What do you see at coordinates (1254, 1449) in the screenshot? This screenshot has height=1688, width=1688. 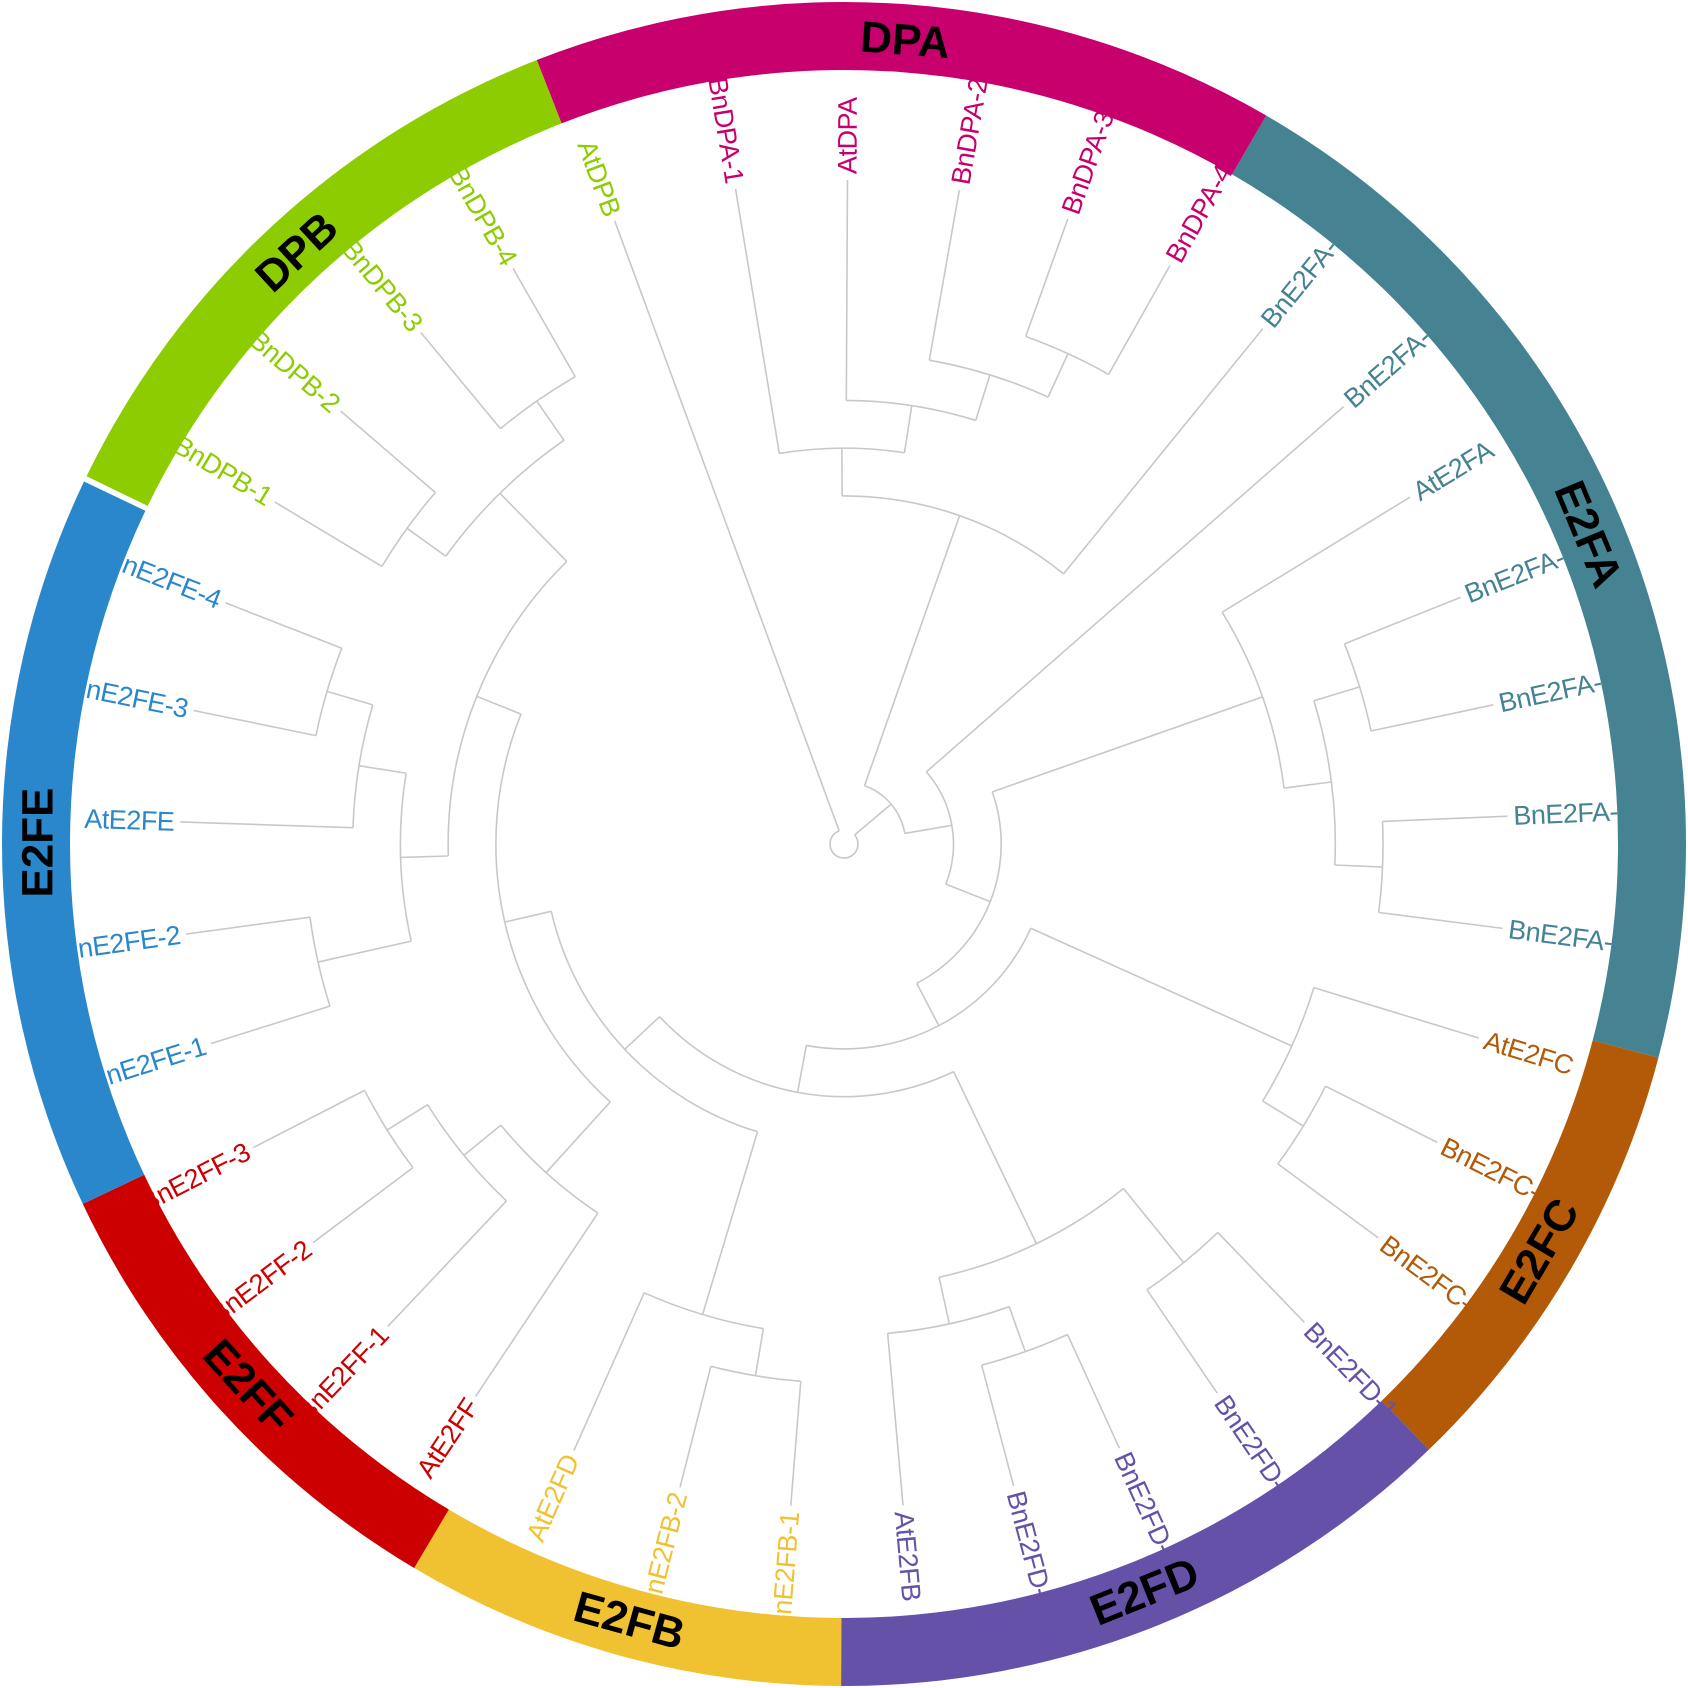 I see `leaf-label-bne2fd-2: BnE2FD-2` at bounding box center [1254, 1449].